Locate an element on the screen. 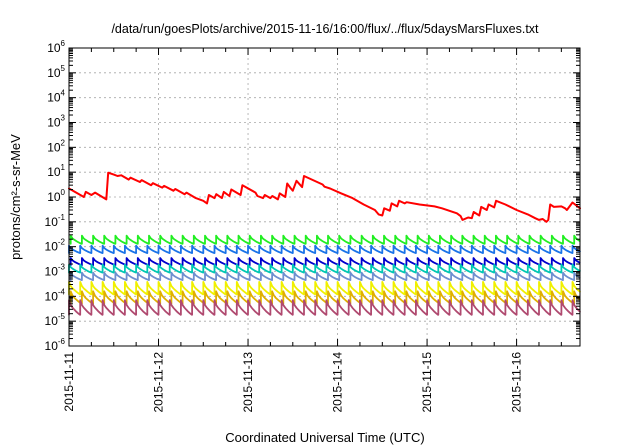  x-axis-title: Coordinated Universal Time (UTC) is located at coordinates (324, 437).